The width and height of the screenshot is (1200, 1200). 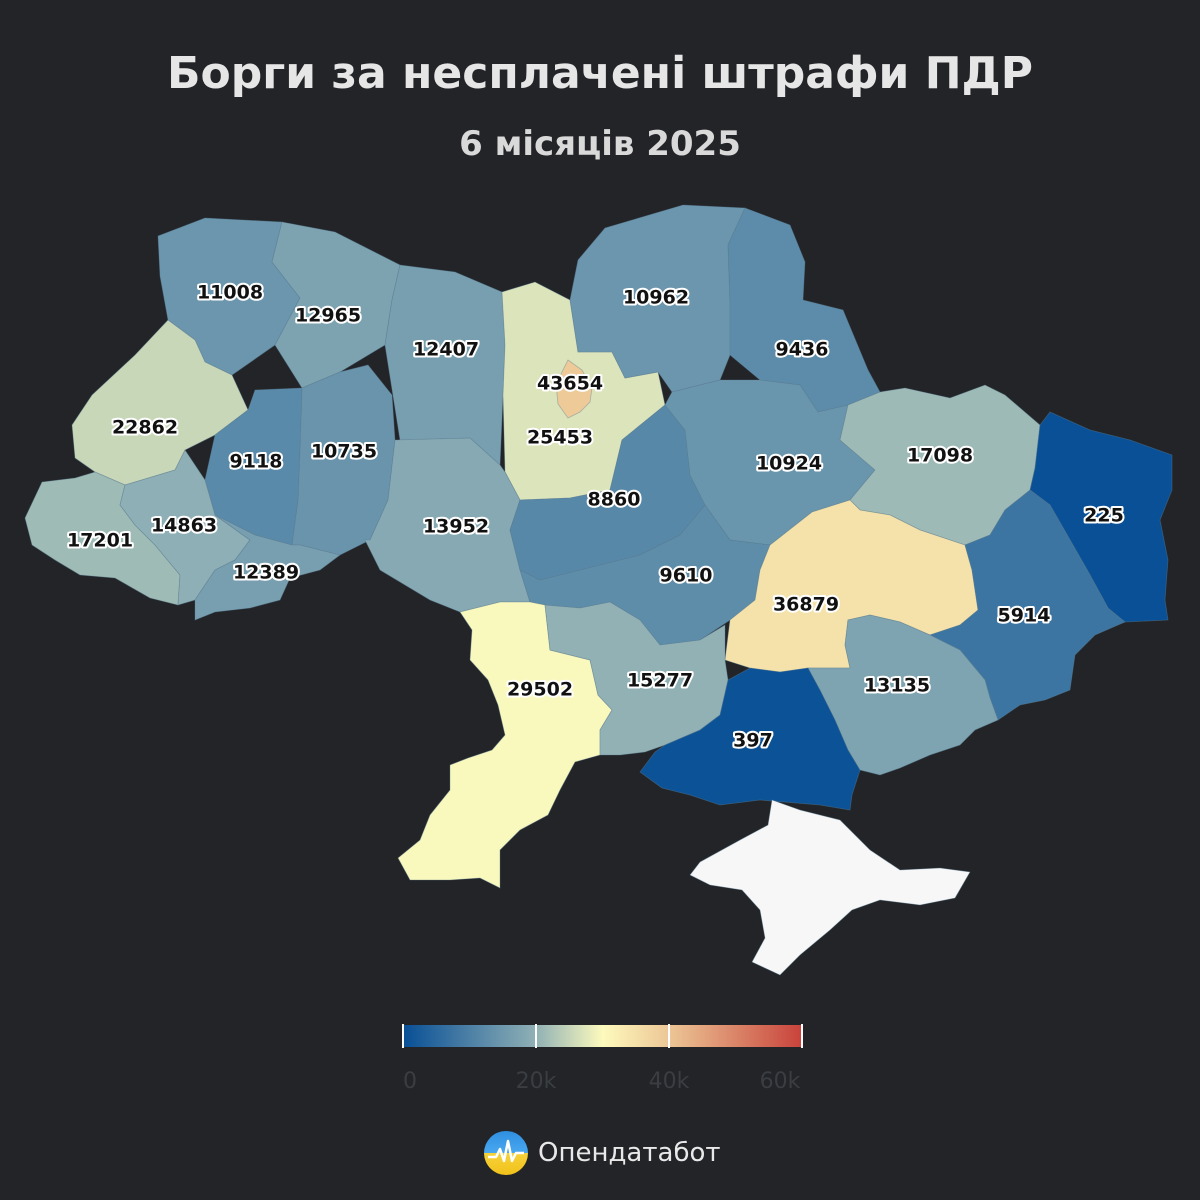 What do you see at coordinates (456, 527) in the screenshot?
I see `label-vinnytsia: 13952` at bounding box center [456, 527].